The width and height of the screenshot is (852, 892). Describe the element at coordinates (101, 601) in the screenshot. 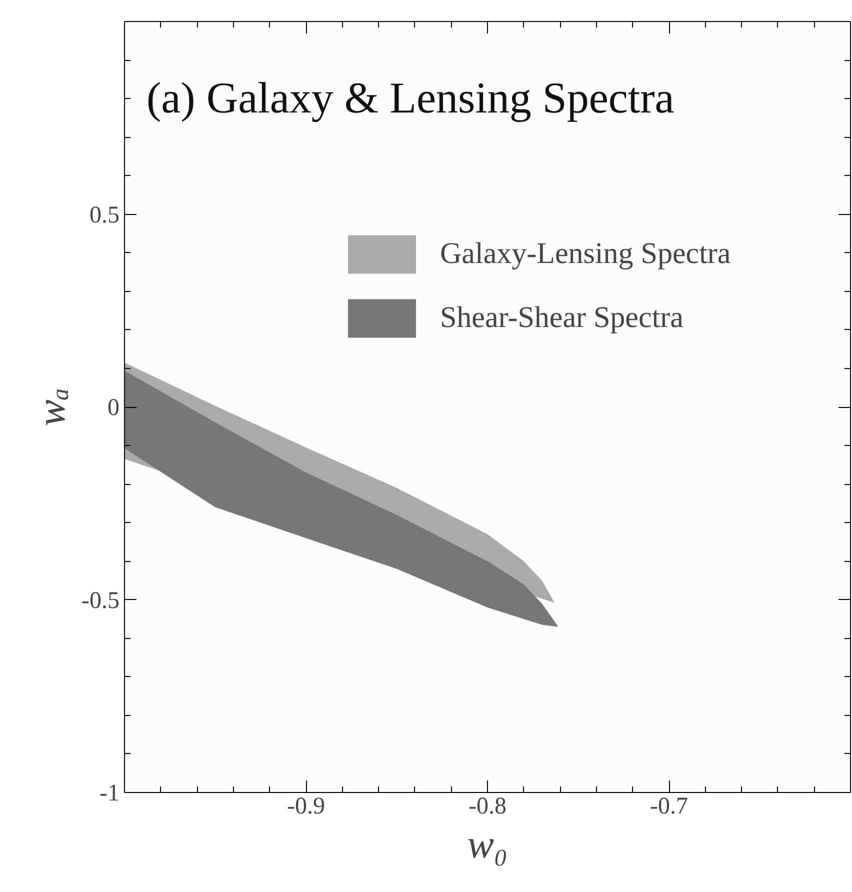

I see `y-tick-label: -0.5` at that location.